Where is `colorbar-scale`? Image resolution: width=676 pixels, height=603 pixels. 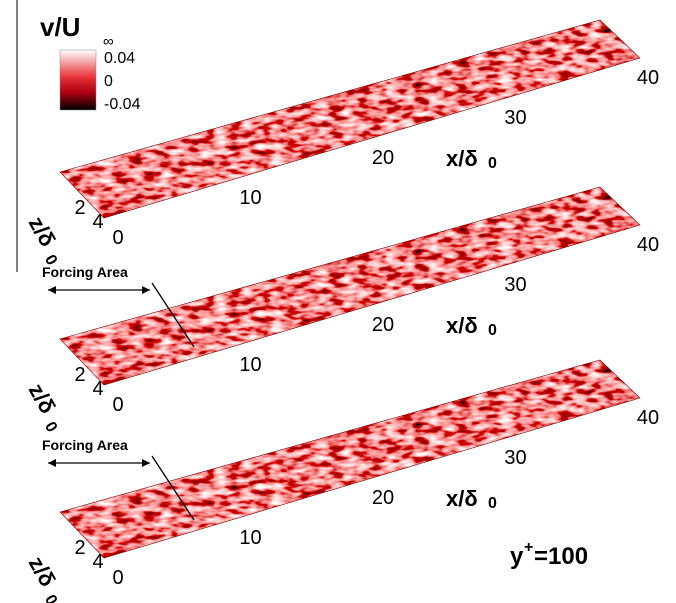 colorbar-scale is located at coordinates (78, 80).